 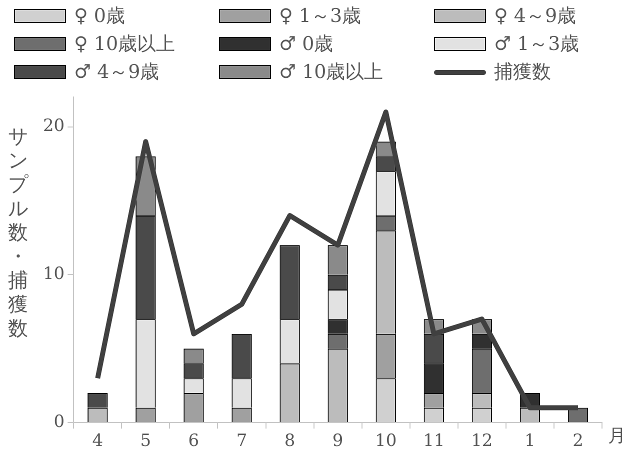 What do you see at coordinates (578, 441) in the screenshot?
I see `x-tick-label: 2` at bounding box center [578, 441].